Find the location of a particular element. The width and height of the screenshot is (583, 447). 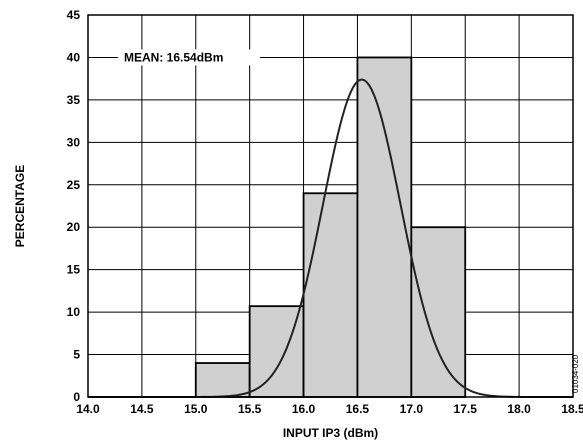

x-tick-label: 14.5 is located at coordinates (142, 409).